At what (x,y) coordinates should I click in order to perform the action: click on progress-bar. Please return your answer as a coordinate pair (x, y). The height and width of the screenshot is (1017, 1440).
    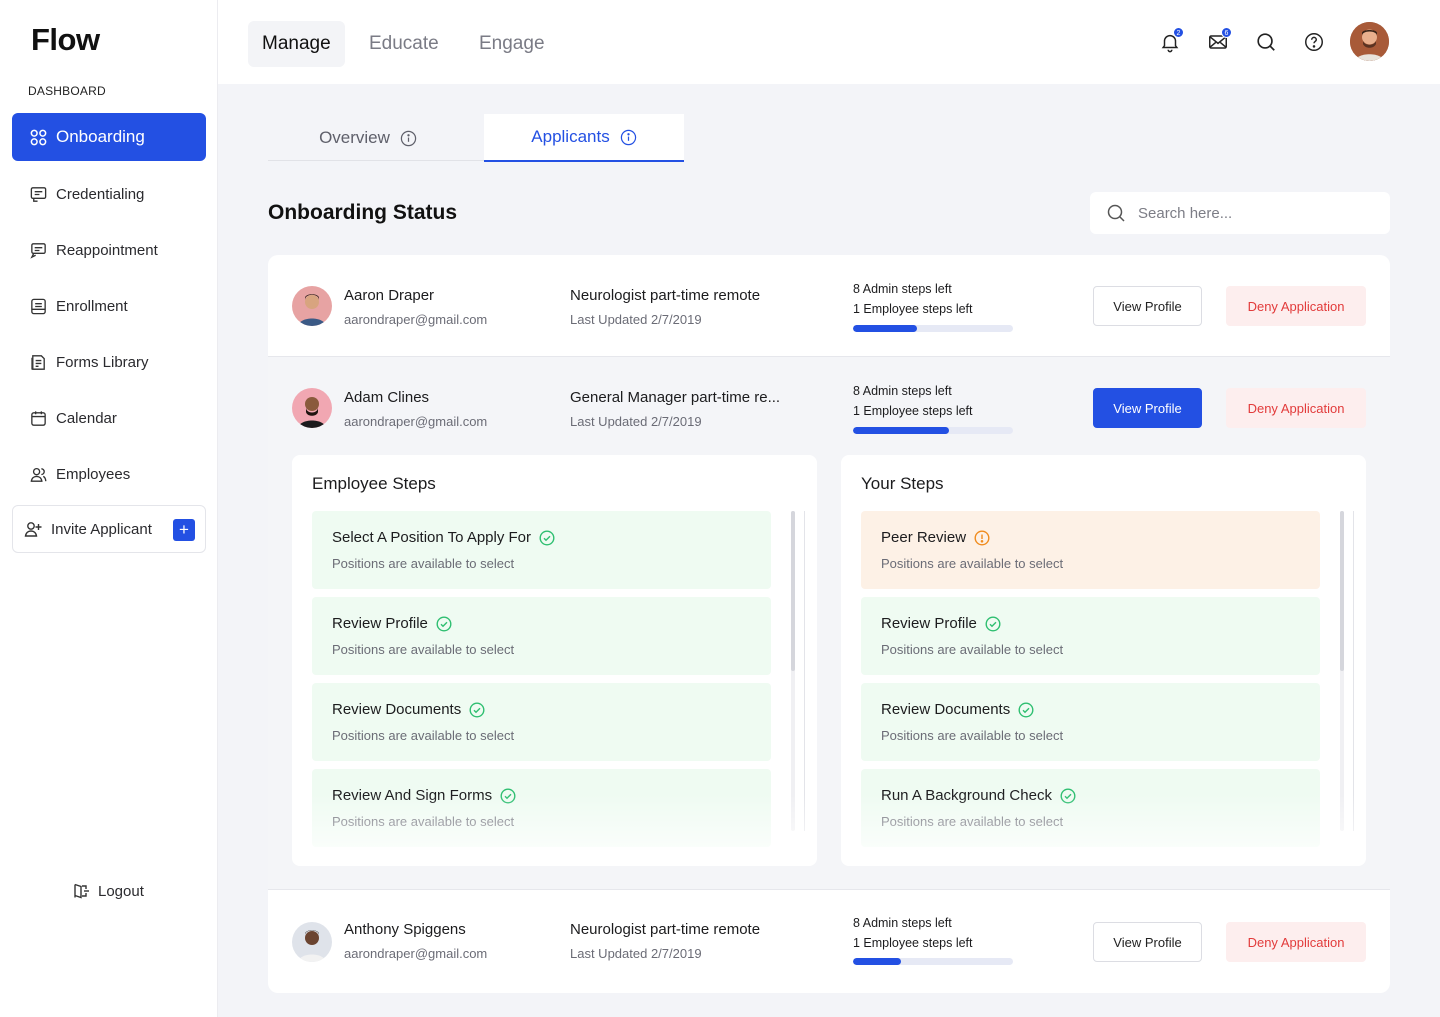
    Looking at the image, I should click on (933, 430).